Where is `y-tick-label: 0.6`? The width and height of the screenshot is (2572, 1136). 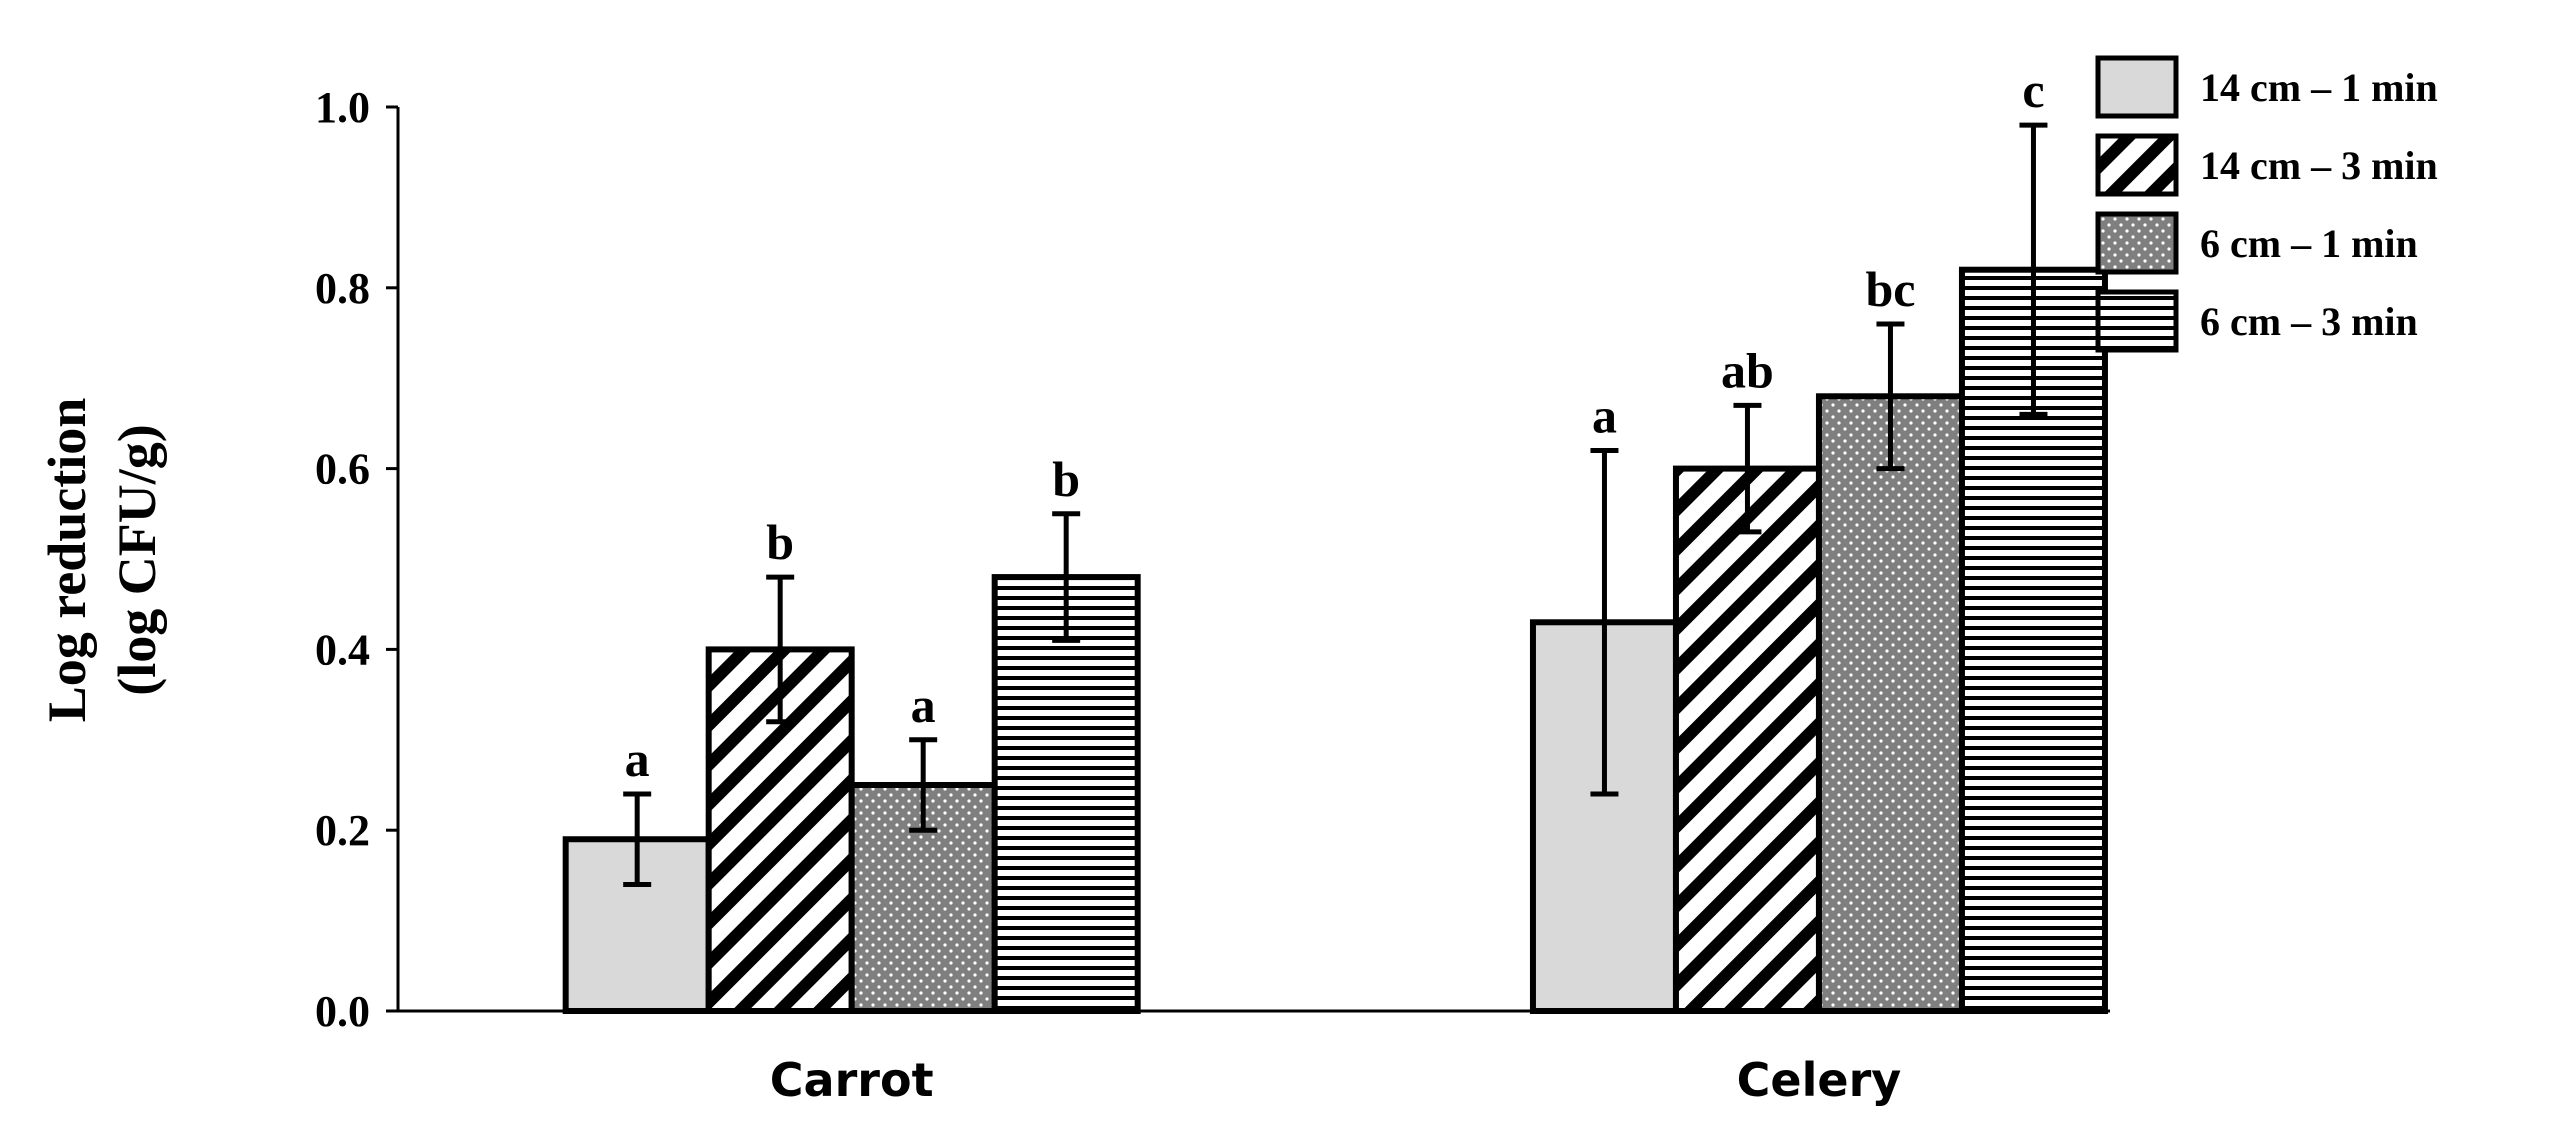
y-tick-label: 0.6 is located at coordinates (342, 469).